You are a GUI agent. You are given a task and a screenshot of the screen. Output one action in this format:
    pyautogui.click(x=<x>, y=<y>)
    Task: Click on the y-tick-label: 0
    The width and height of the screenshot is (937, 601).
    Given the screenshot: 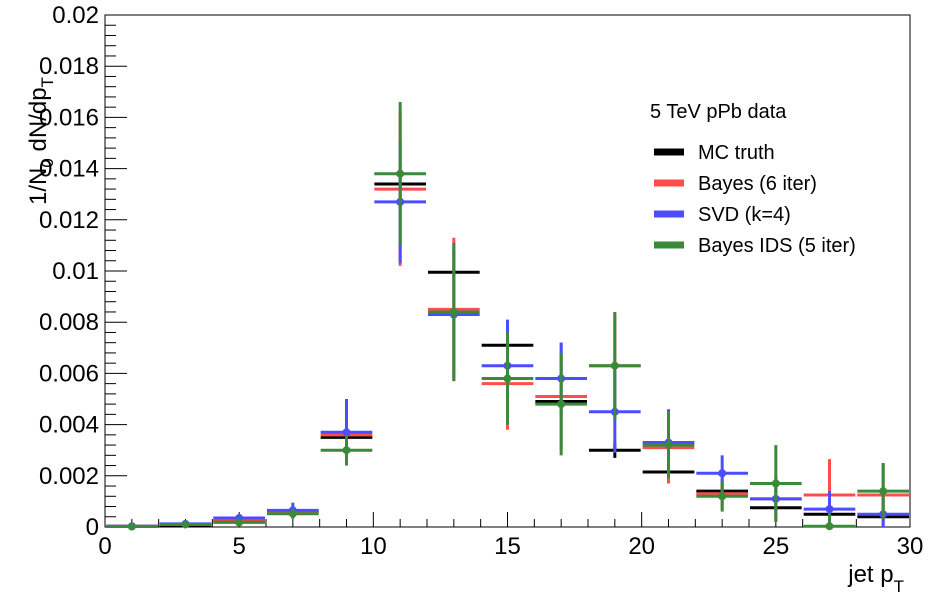 What is the action you would take?
    pyautogui.click(x=92, y=527)
    